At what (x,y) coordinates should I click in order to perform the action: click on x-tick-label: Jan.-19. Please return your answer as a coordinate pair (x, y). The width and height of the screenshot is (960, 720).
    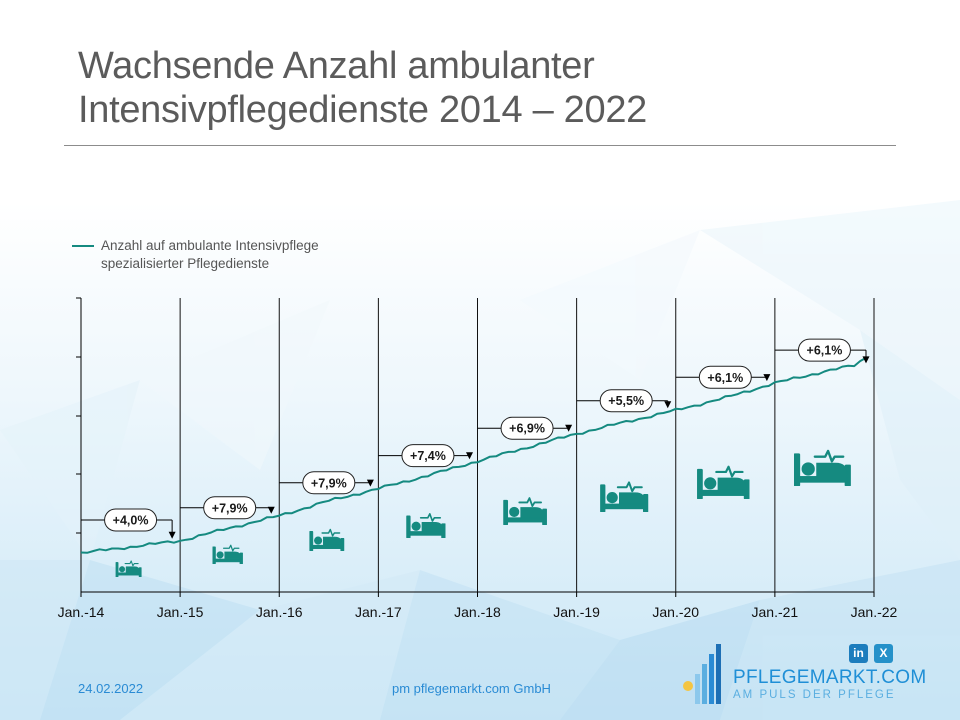
    Looking at the image, I should click on (576, 612).